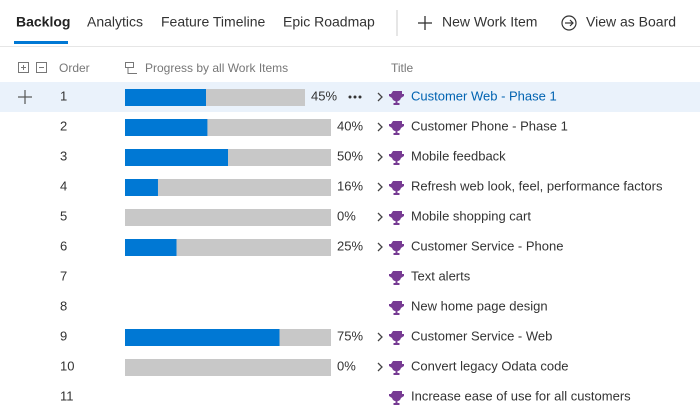 The width and height of the screenshot is (700, 420). What do you see at coordinates (458, 155) in the screenshot?
I see `work-item-title: Mobile feedback` at bounding box center [458, 155].